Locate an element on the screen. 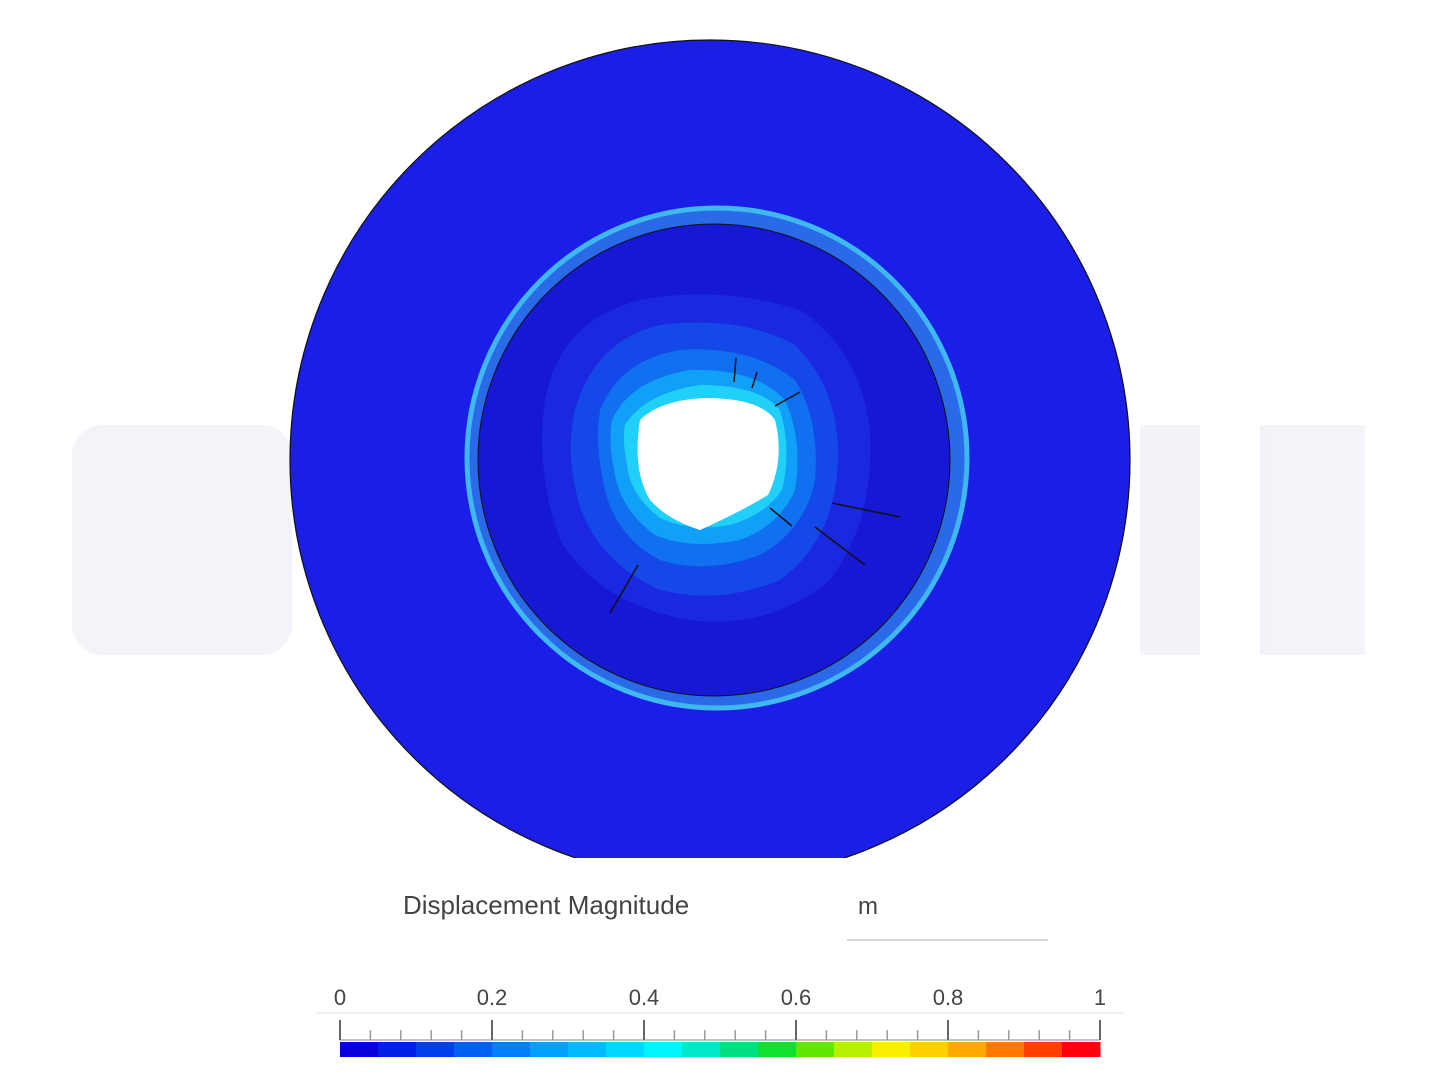  arrows is located at coordinates (755, 485).